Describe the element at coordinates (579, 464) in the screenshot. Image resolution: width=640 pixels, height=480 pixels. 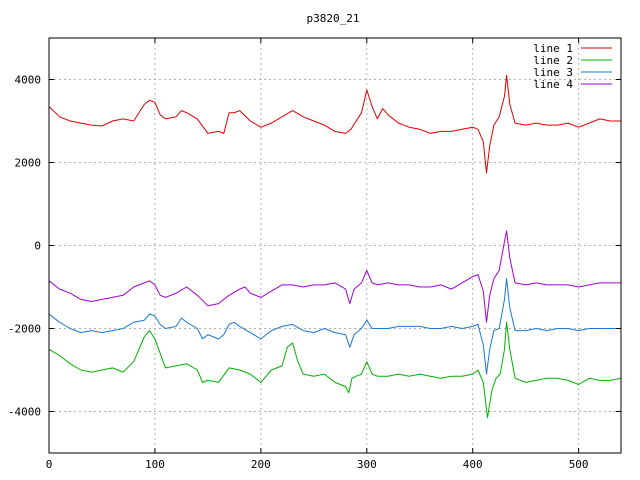
I see `x-tick-label: 500` at that location.